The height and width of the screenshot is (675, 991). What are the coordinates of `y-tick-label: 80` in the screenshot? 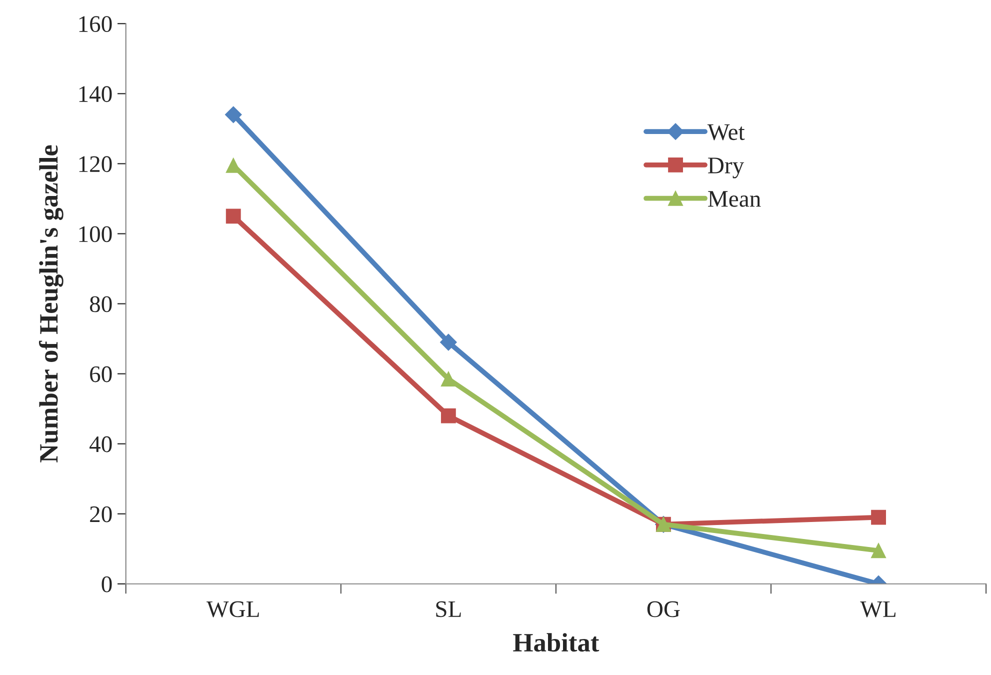 It's located at (101, 304).